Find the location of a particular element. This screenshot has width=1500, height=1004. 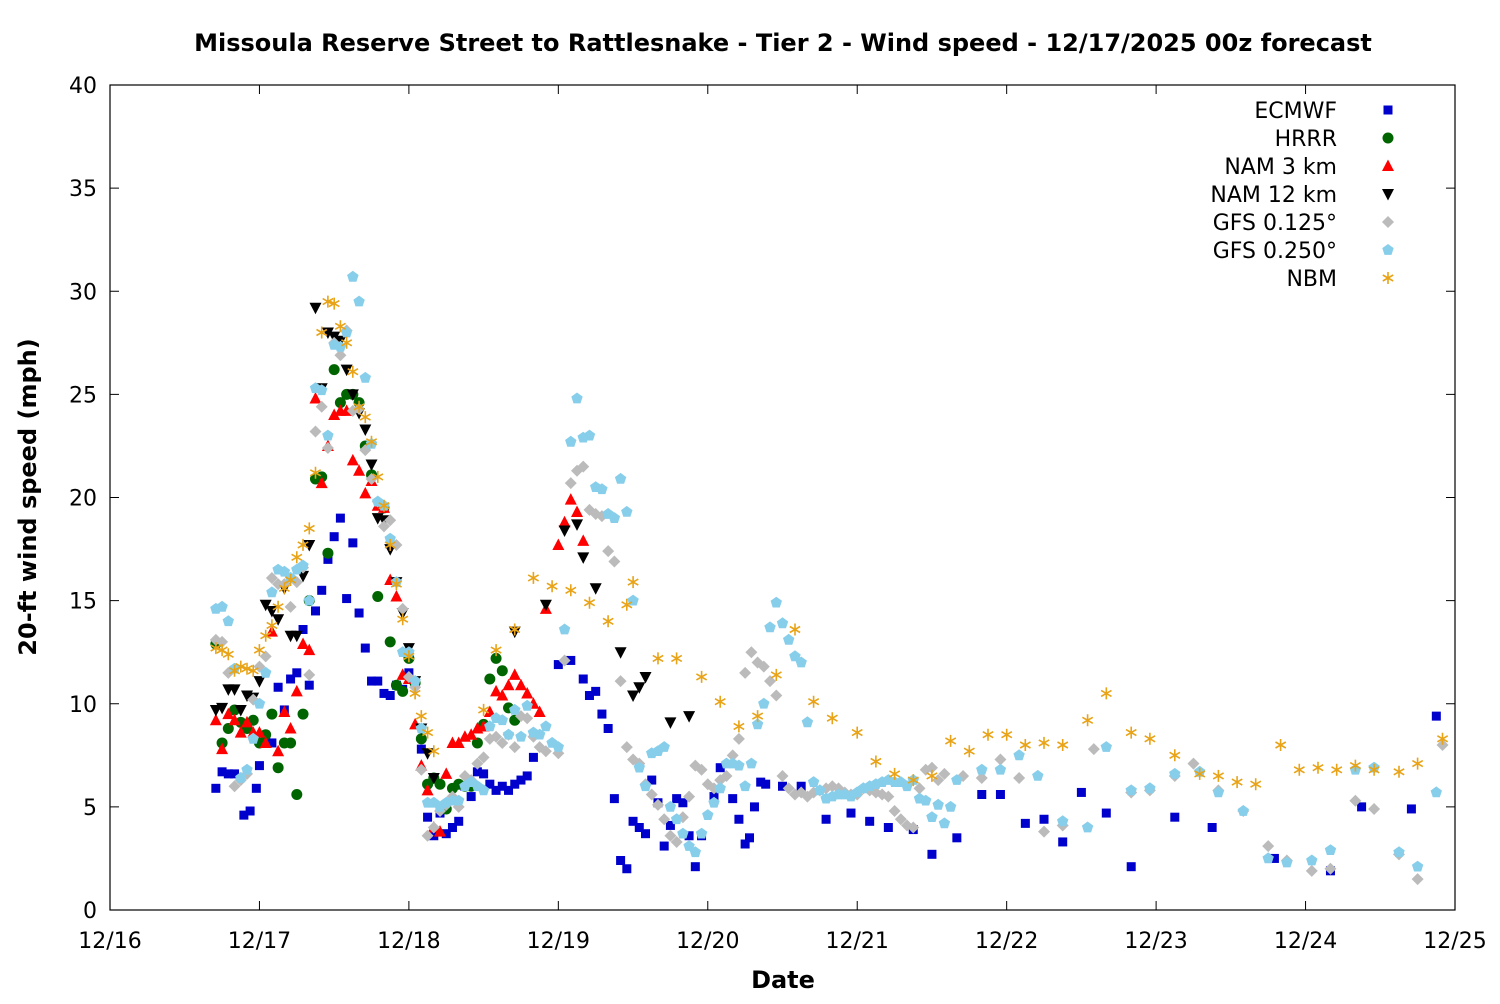

legend-label: ECMWF is located at coordinates (1295, 111).